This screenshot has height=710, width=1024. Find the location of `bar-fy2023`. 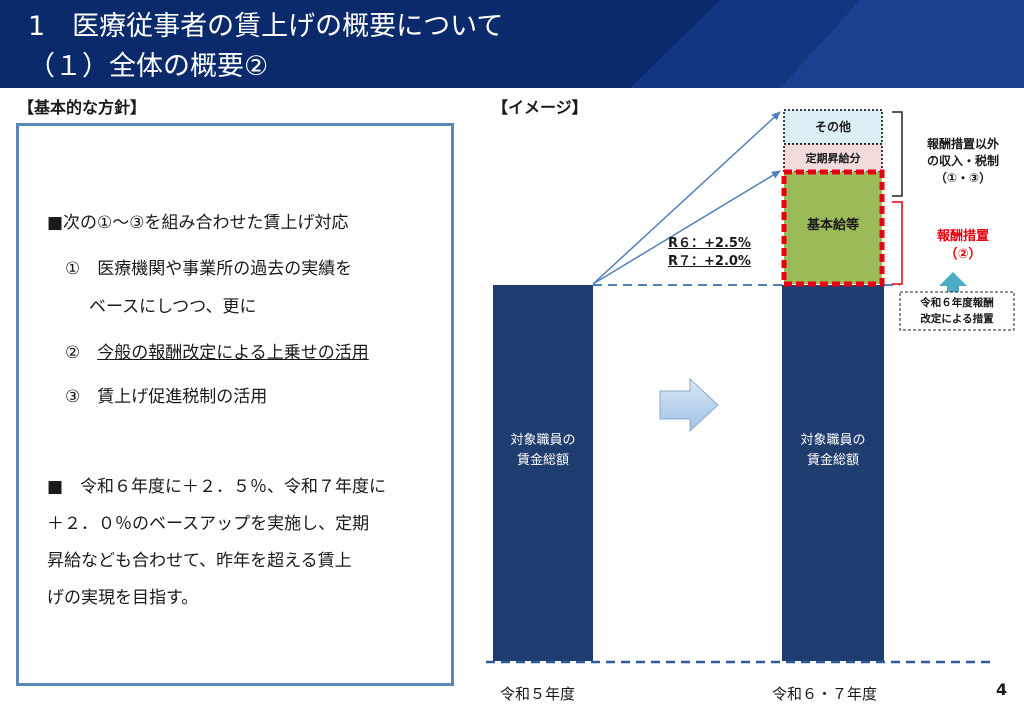

bar-fy2023 is located at coordinates (543, 473).